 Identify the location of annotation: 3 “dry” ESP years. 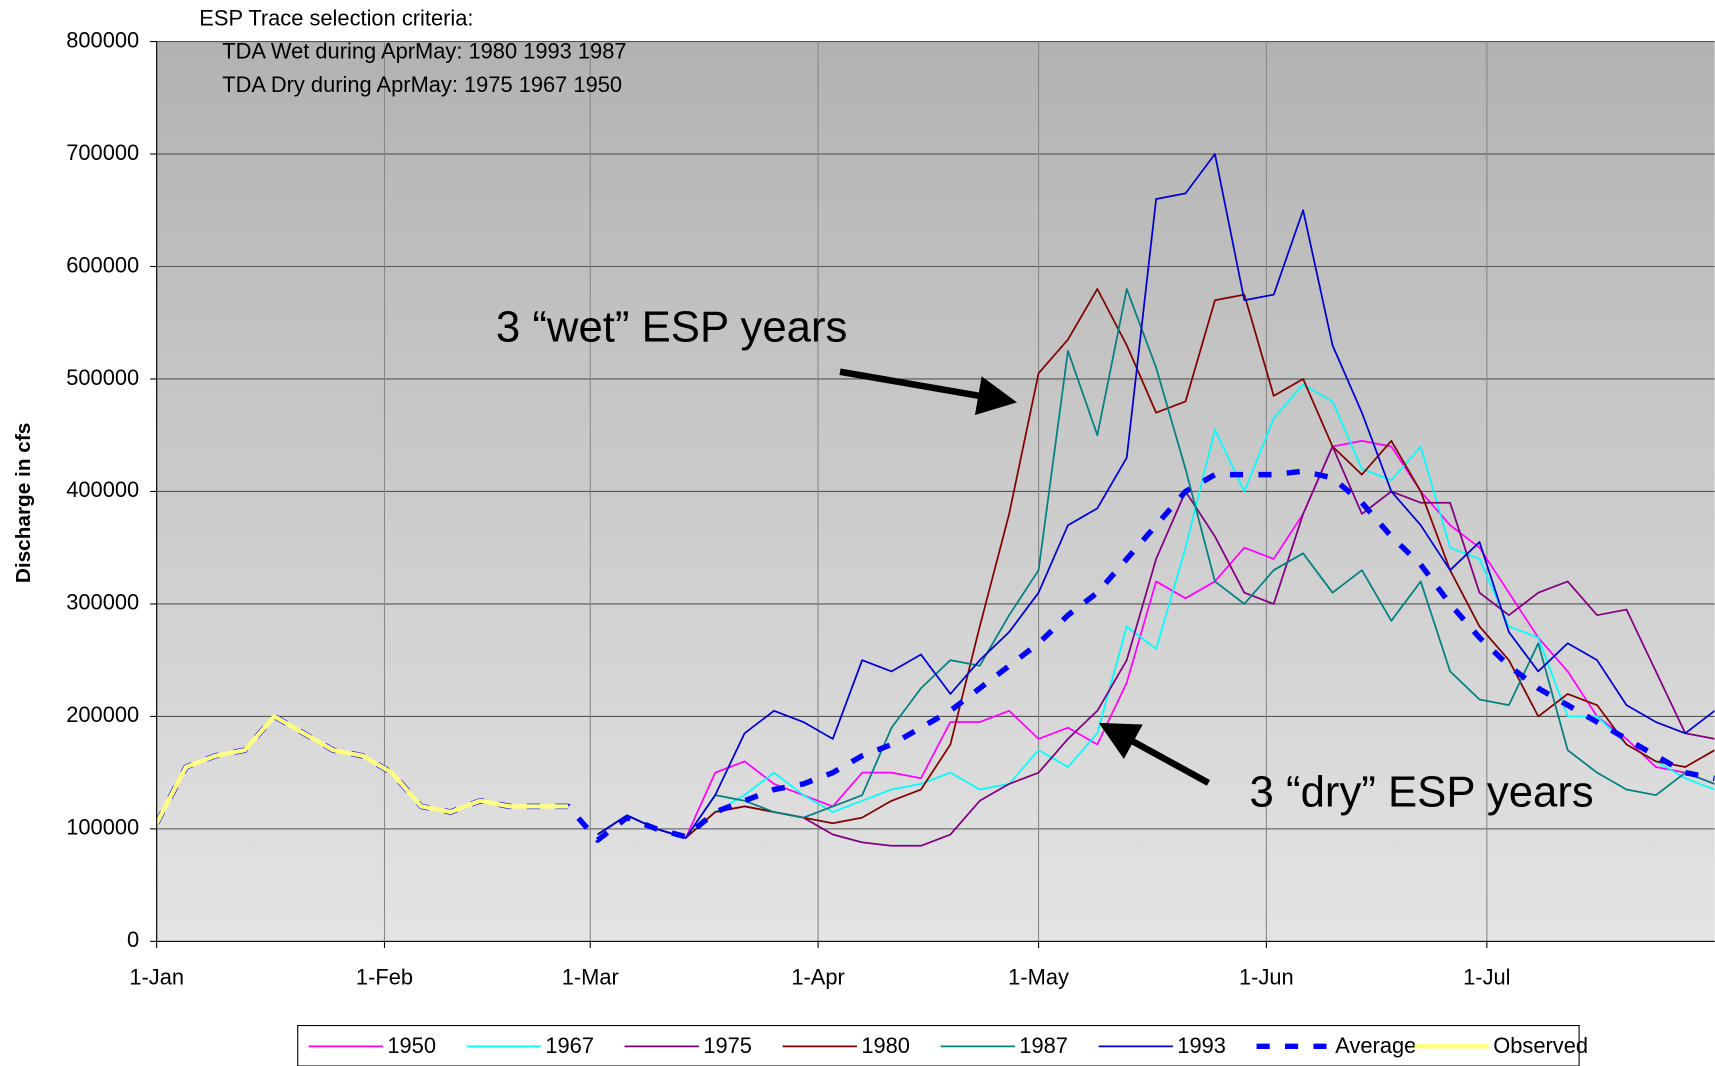
(1422, 791).